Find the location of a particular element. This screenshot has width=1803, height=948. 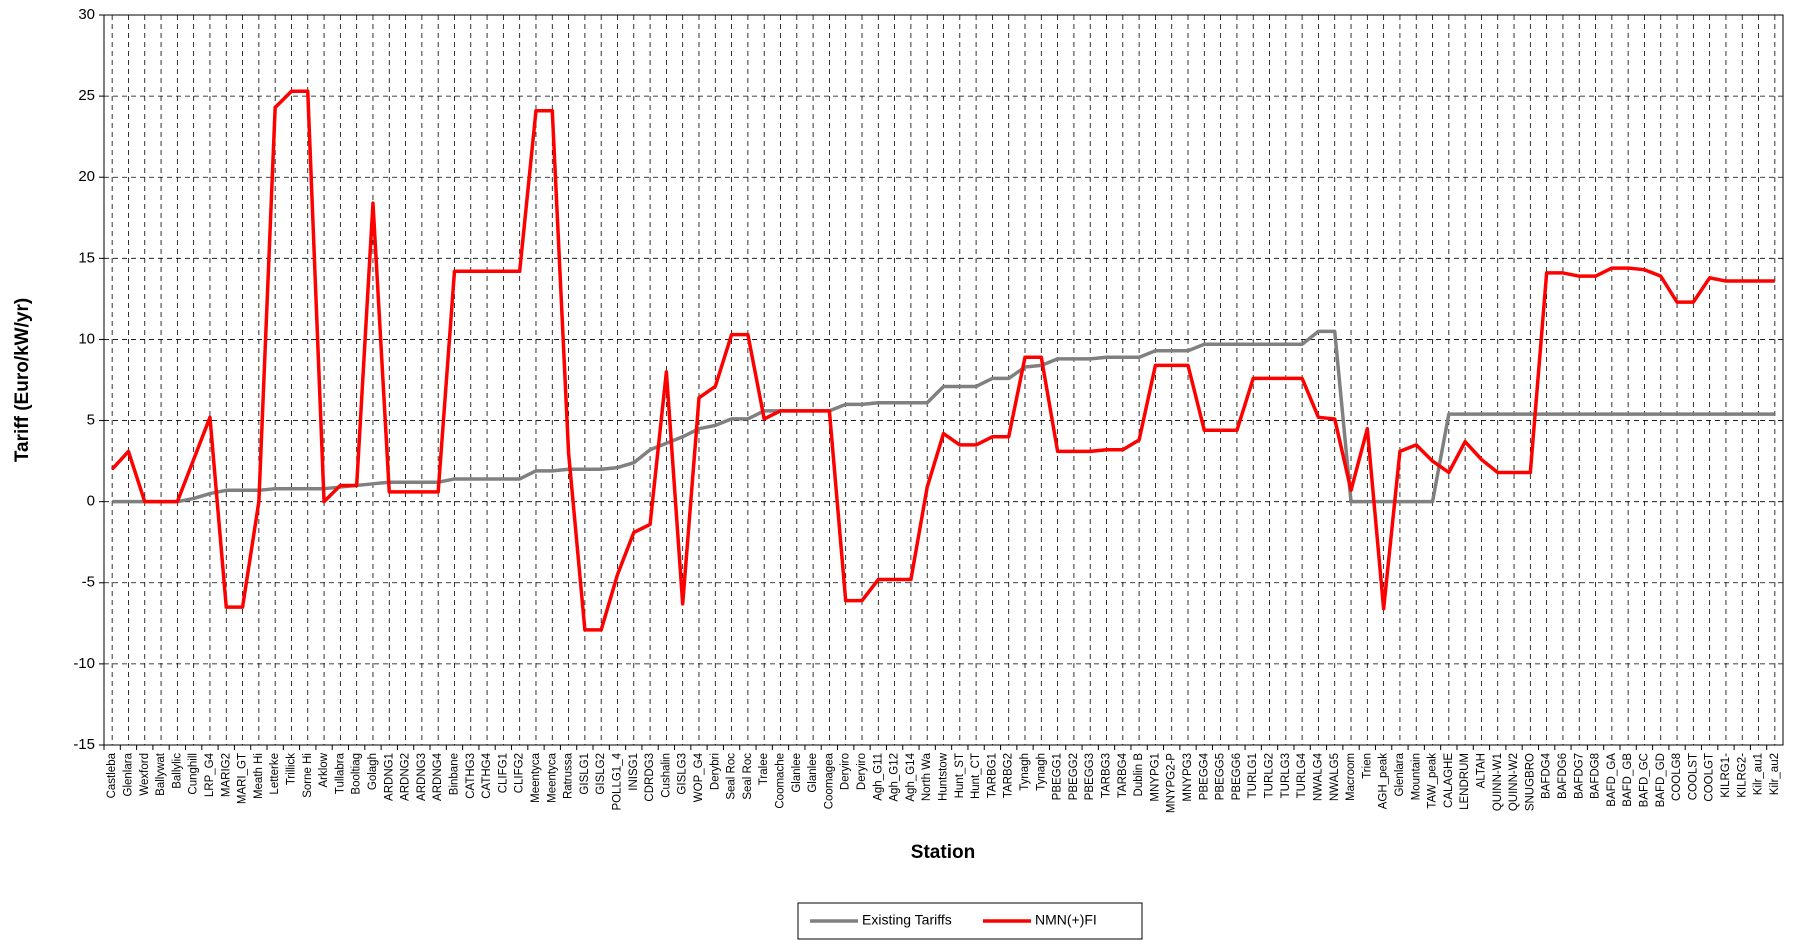

x-tick-label: POLLG1_4 is located at coordinates (618, 781).